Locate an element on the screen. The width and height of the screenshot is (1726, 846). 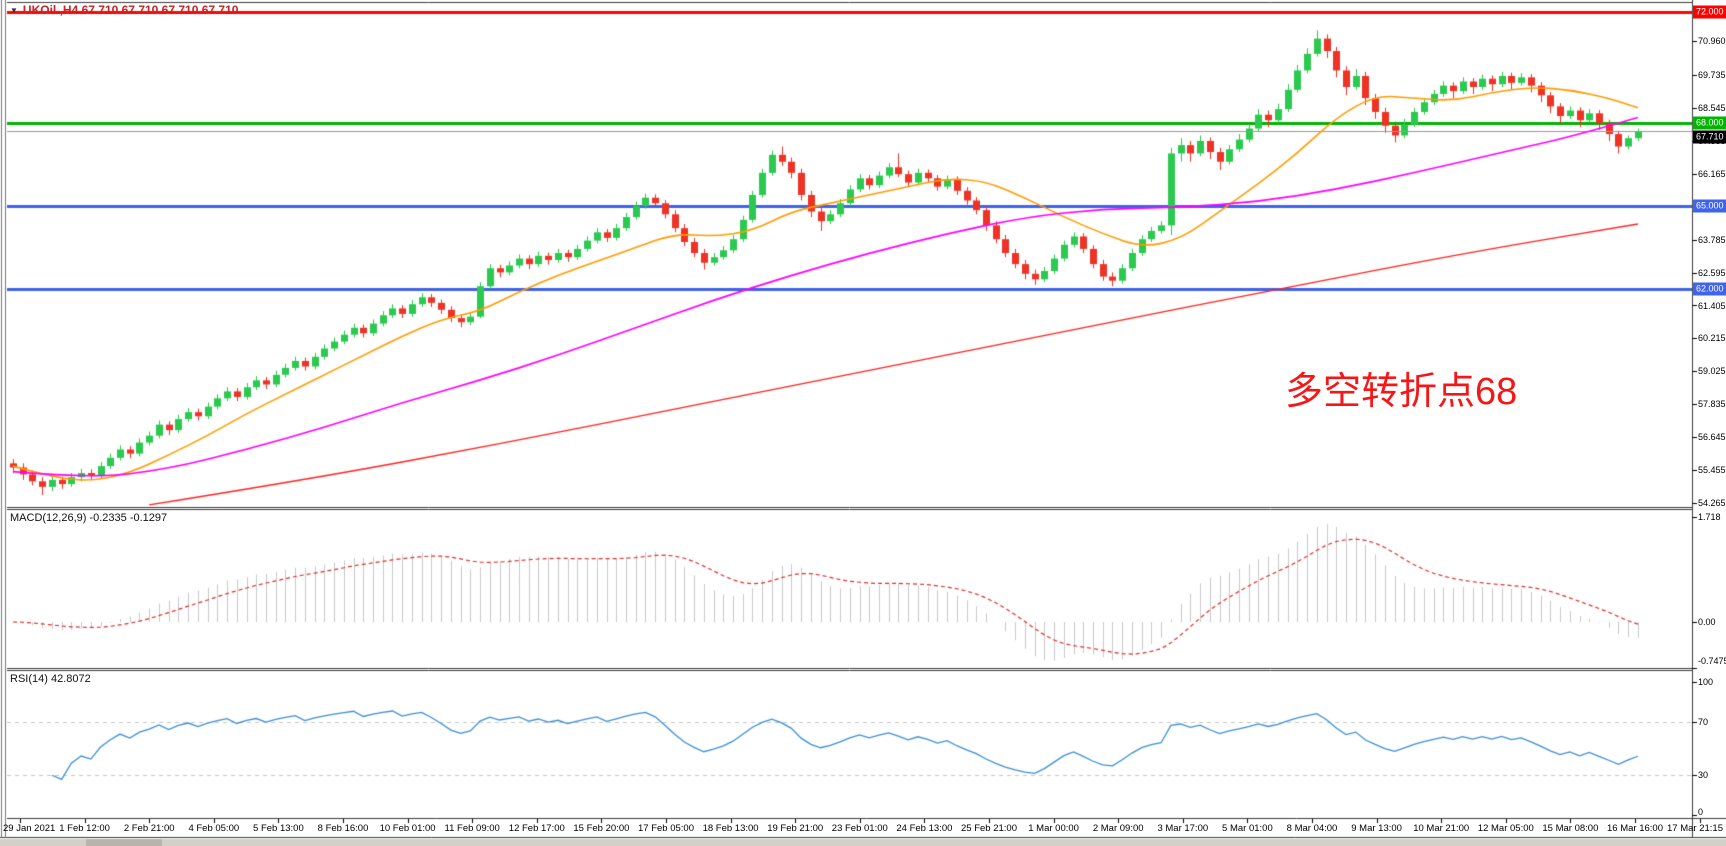
time-axis-label: 8 Feb 16:00 is located at coordinates (343, 828).